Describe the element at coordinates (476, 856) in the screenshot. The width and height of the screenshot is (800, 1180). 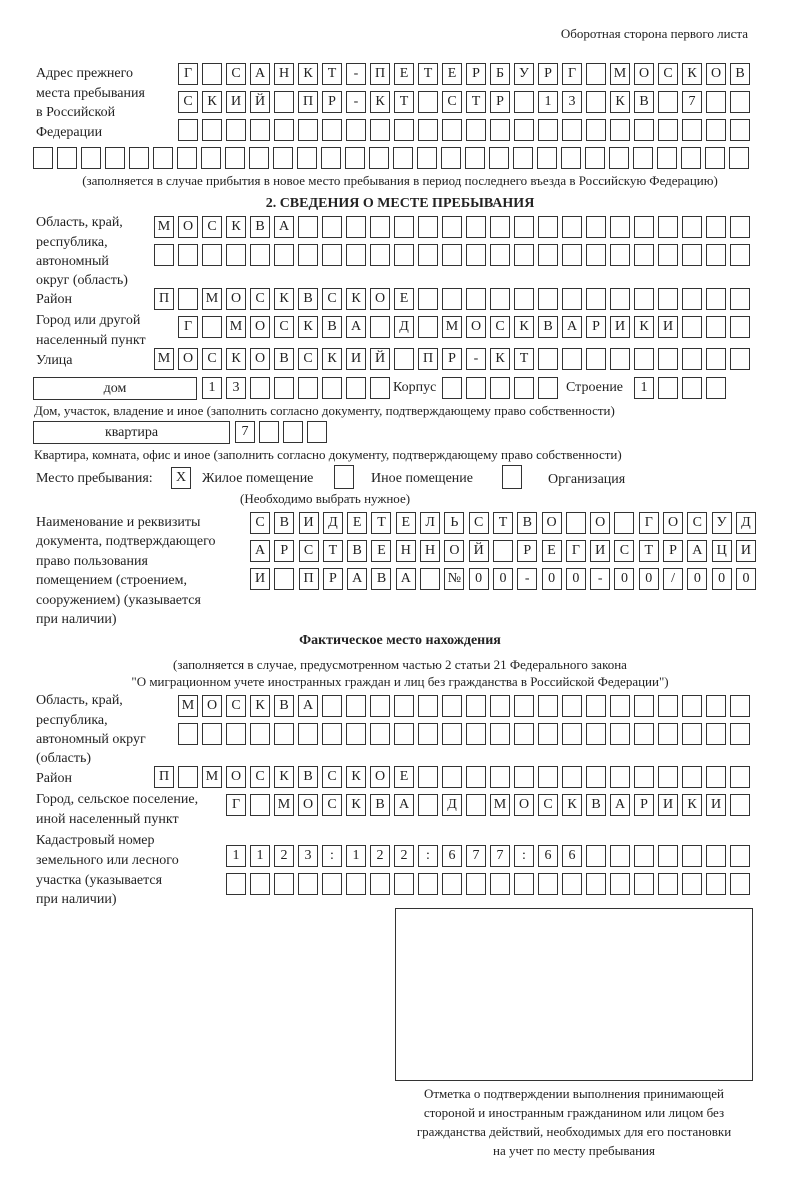
I see `char-cell: 7` at that location.